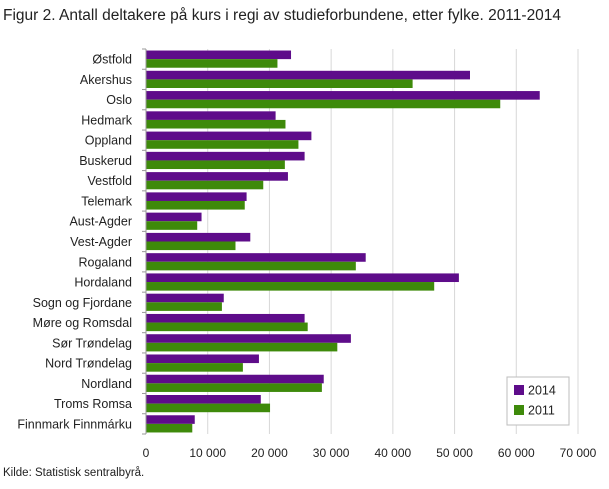  I want to click on x-tick-label: 40 000, so click(393, 453).